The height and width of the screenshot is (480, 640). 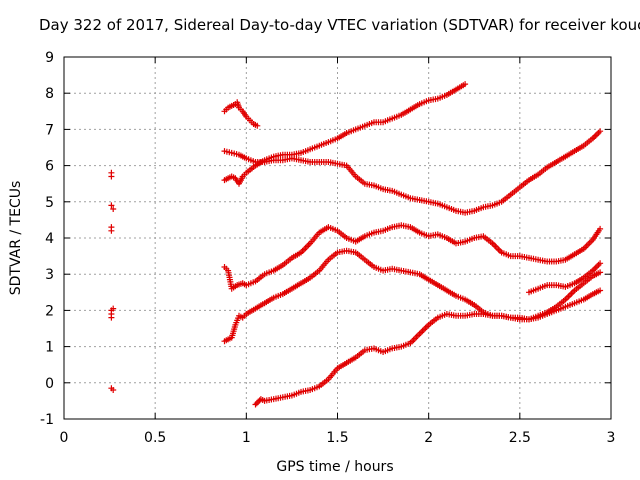 I want to click on x-tick-label: 2, so click(x=428, y=438).